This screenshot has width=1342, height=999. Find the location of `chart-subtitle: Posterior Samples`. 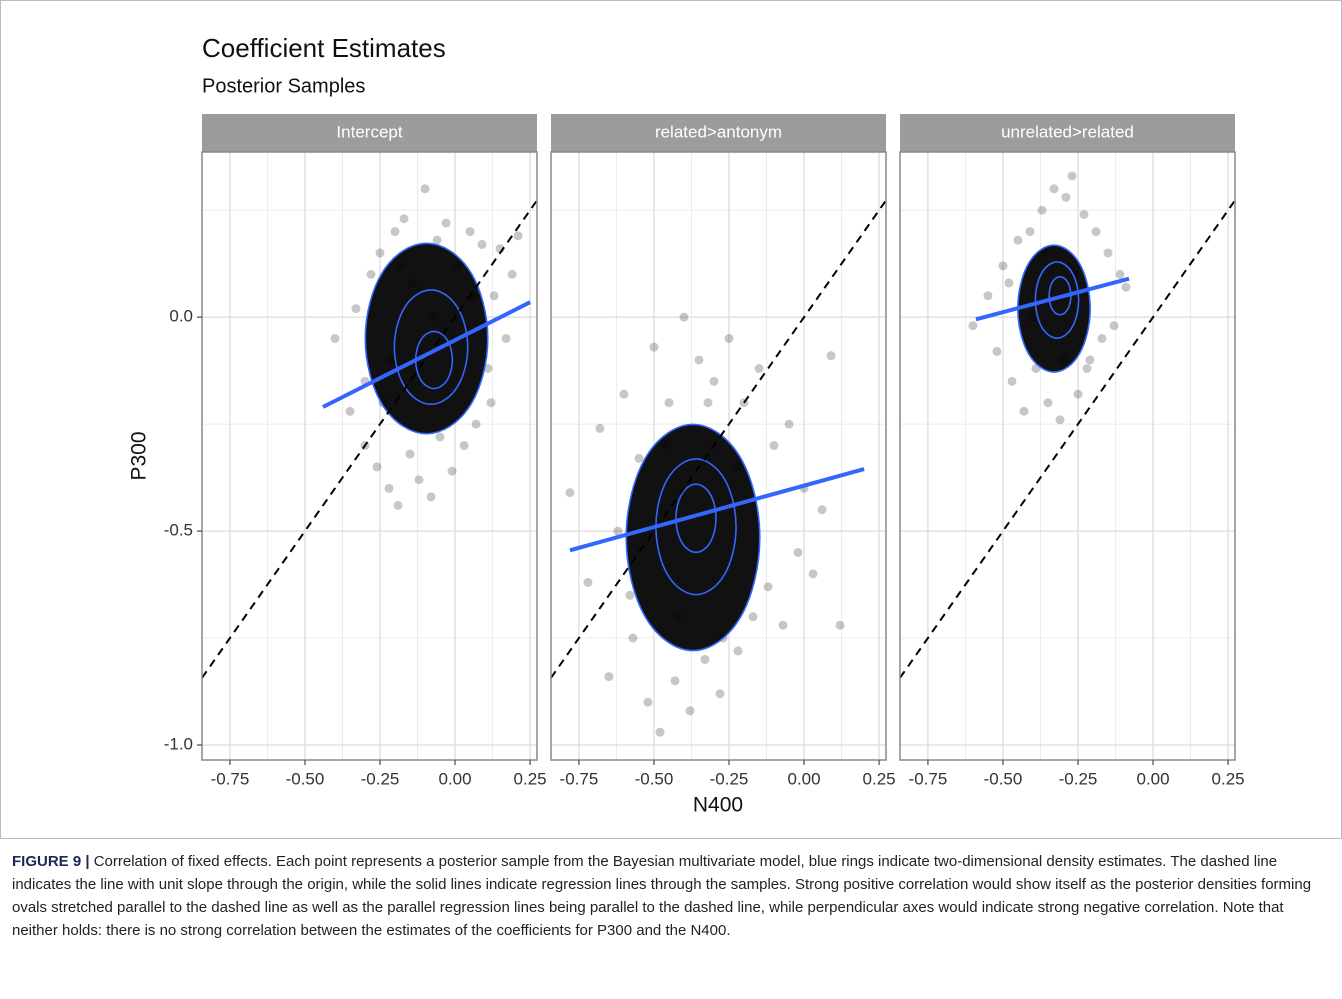

chart-subtitle: Posterior Samples is located at coordinates (283, 86).